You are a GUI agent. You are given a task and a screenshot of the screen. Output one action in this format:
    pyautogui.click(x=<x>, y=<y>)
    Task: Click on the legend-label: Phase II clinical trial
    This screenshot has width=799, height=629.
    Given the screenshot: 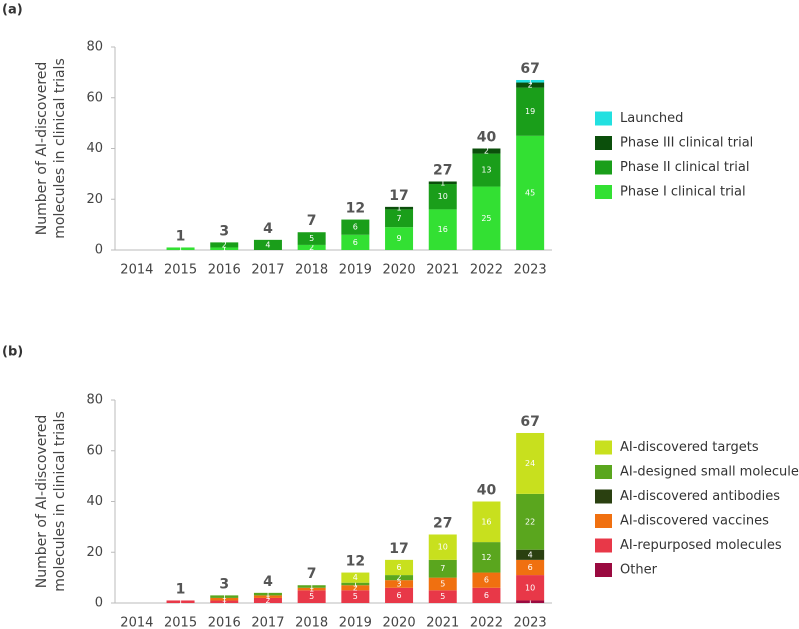 What is the action you would take?
    pyautogui.click(x=684, y=167)
    